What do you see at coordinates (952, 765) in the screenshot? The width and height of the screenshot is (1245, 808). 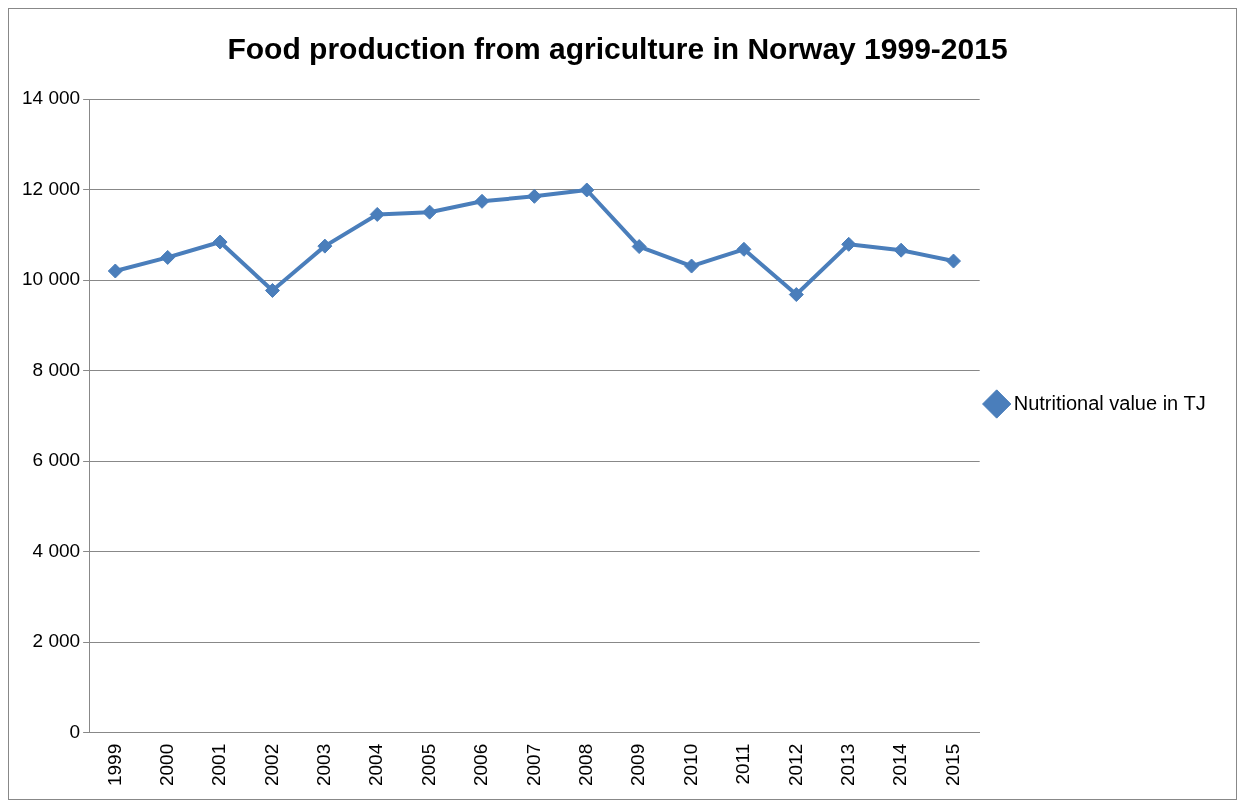 I see `x-tick-label: 2015` at bounding box center [952, 765].